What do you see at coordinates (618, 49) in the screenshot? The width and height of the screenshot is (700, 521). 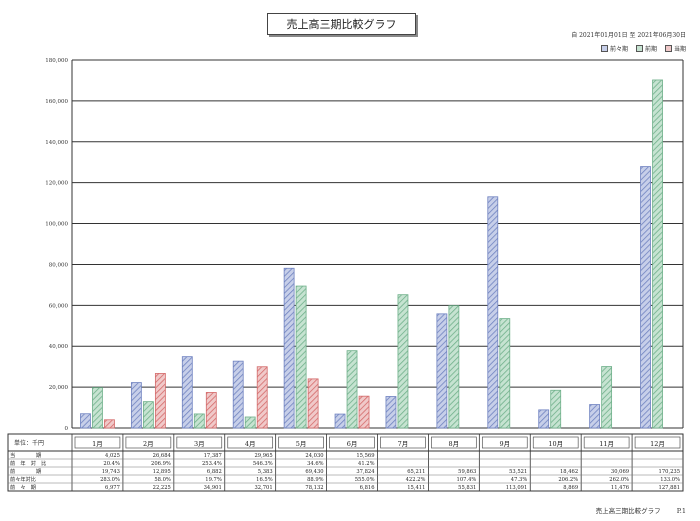 I see `legend-label-prev-prev: 前々期` at bounding box center [618, 49].